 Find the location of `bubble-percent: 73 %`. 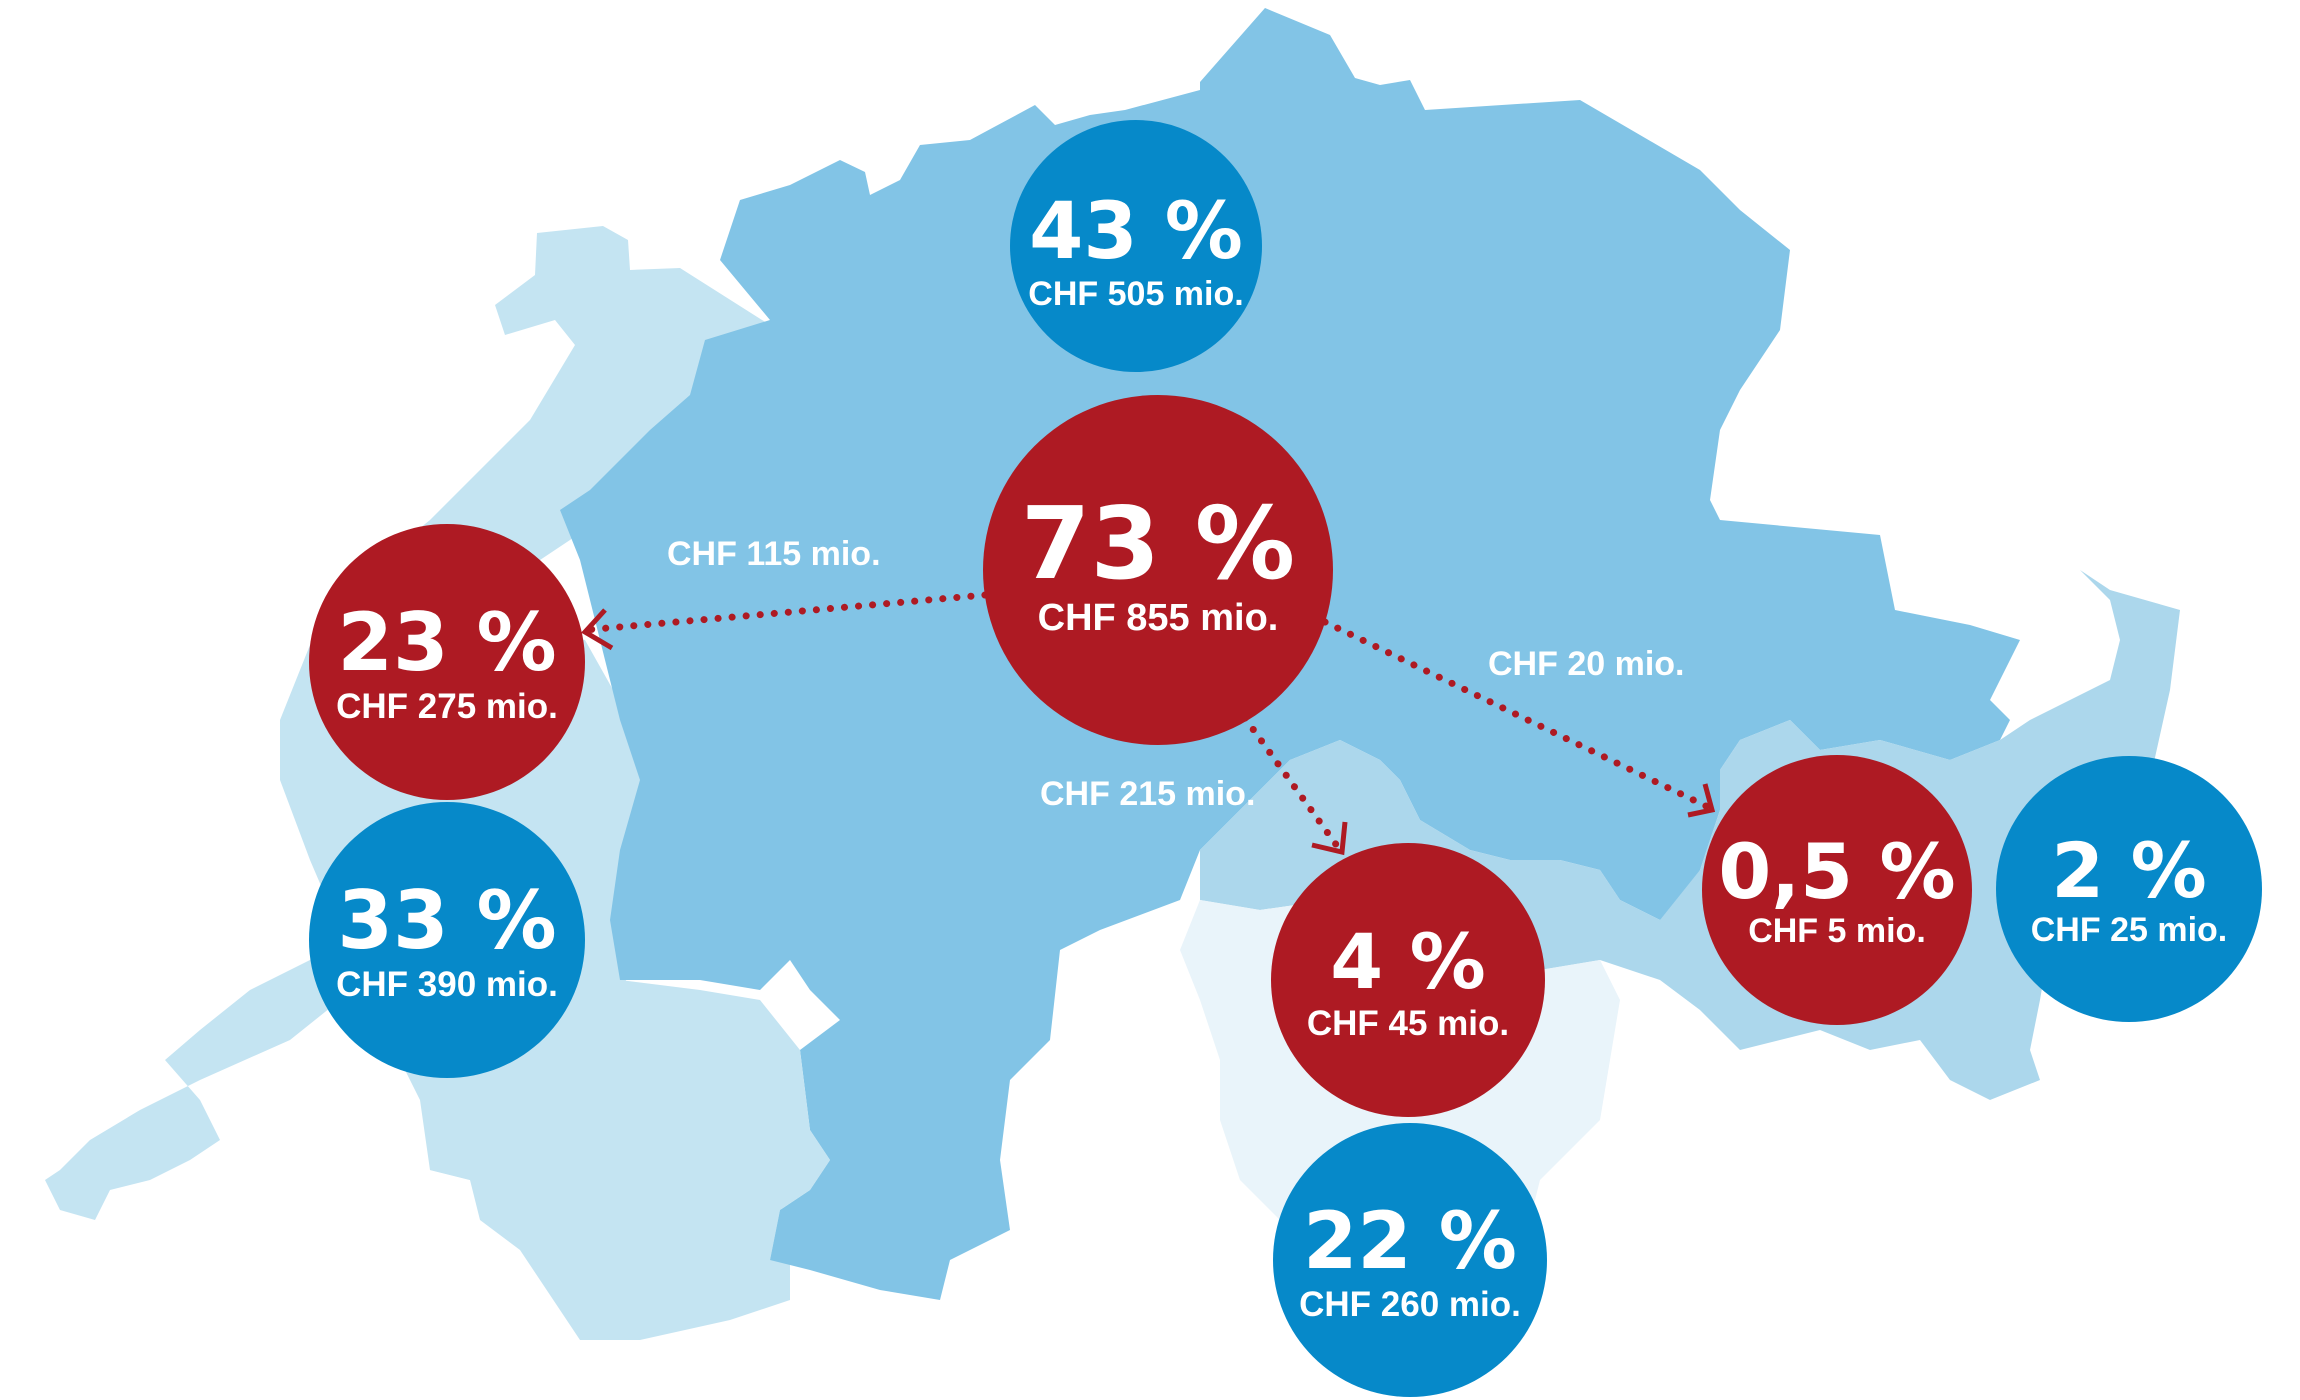

bubble-percent: 73 % is located at coordinates (1158, 543).